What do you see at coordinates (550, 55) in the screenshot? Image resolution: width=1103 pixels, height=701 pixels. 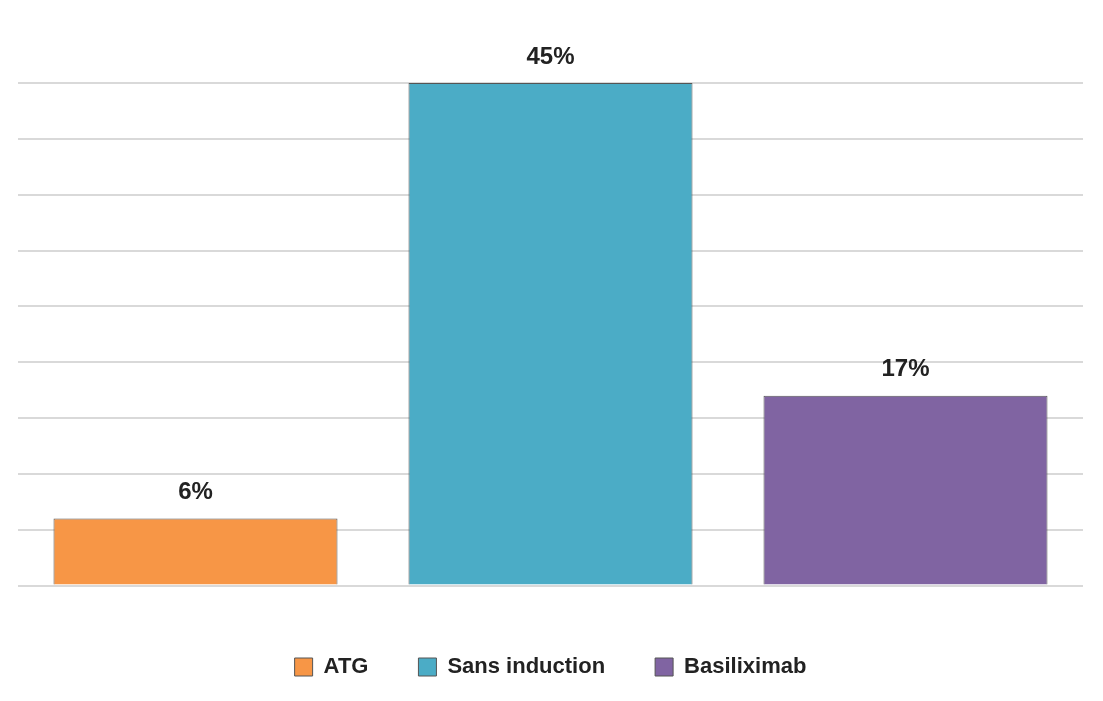 I see `data-label: 45%` at bounding box center [550, 55].